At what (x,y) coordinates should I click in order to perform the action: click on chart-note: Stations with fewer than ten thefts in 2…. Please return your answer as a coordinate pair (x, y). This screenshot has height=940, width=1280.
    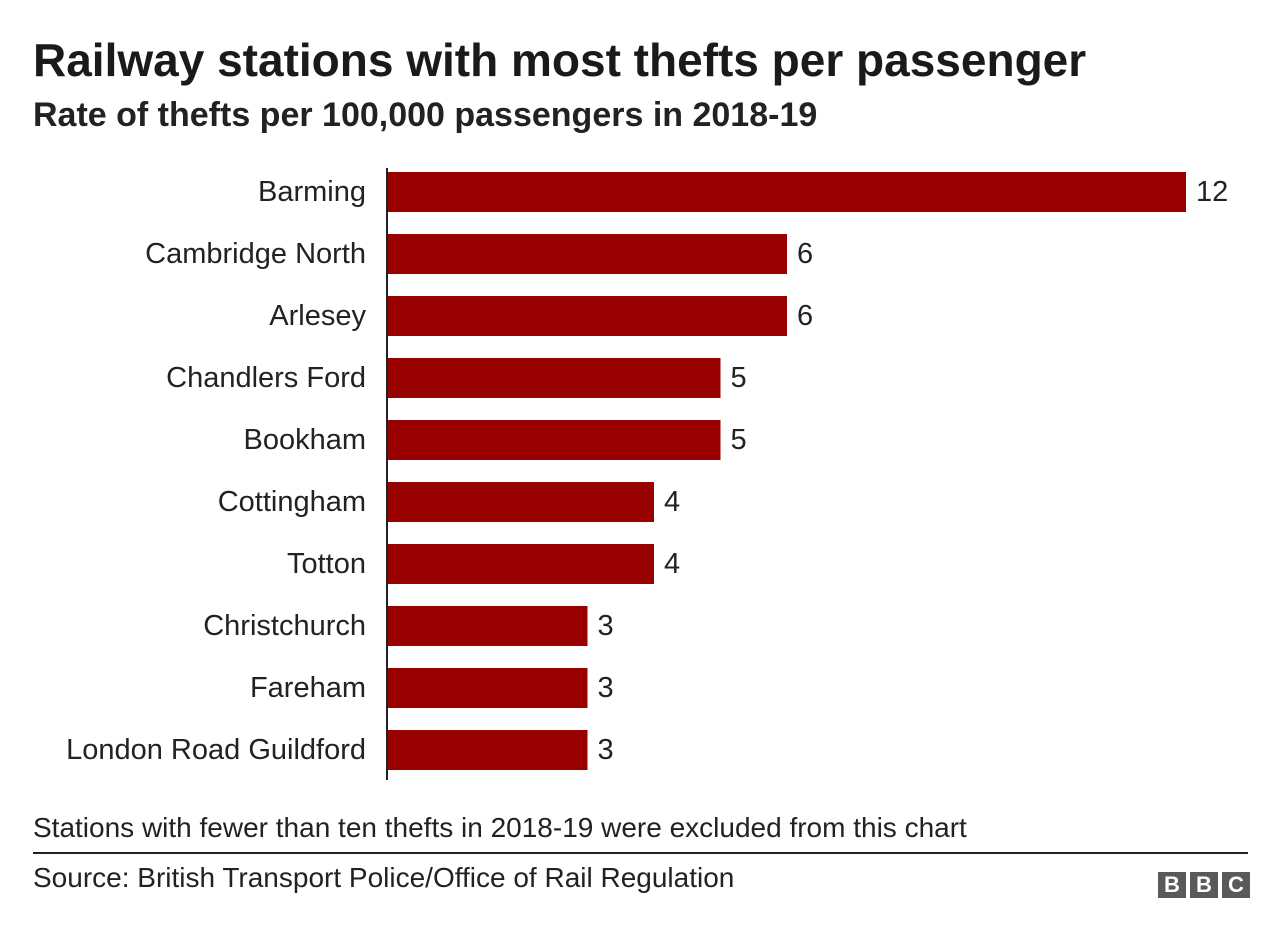
    Looking at the image, I should click on (500, 827).